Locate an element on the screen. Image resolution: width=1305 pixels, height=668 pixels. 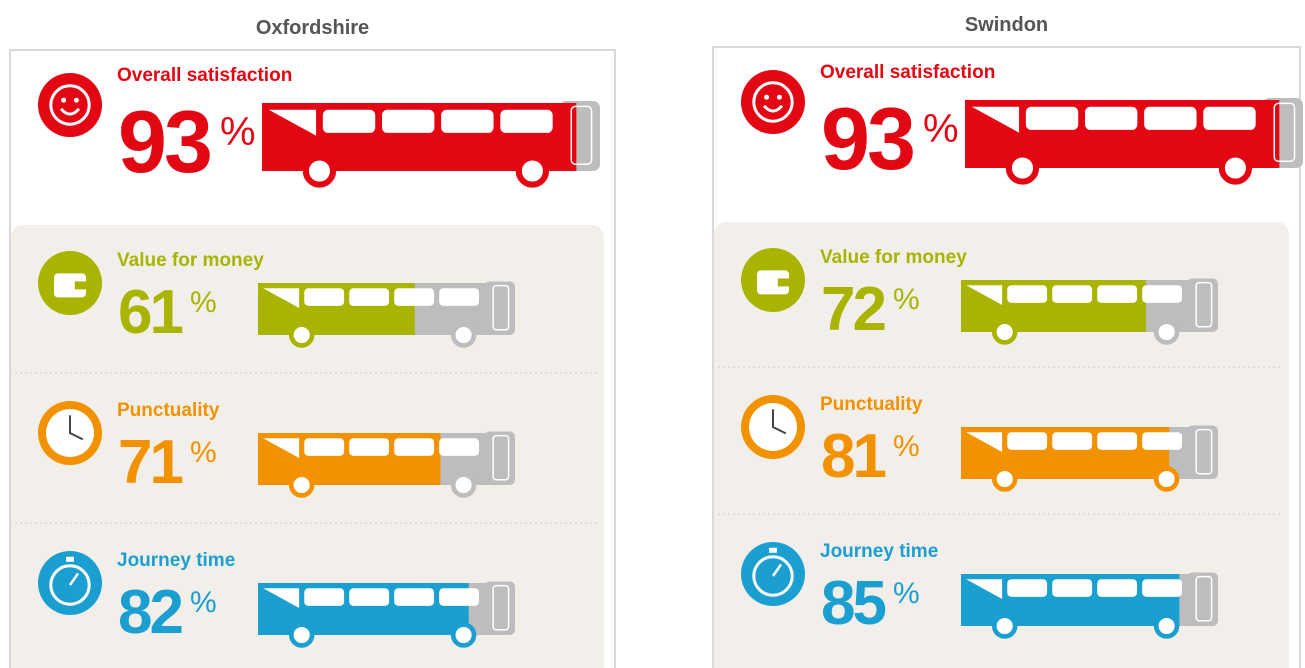
metric-value: 82 is located at coordinates (149, 612).